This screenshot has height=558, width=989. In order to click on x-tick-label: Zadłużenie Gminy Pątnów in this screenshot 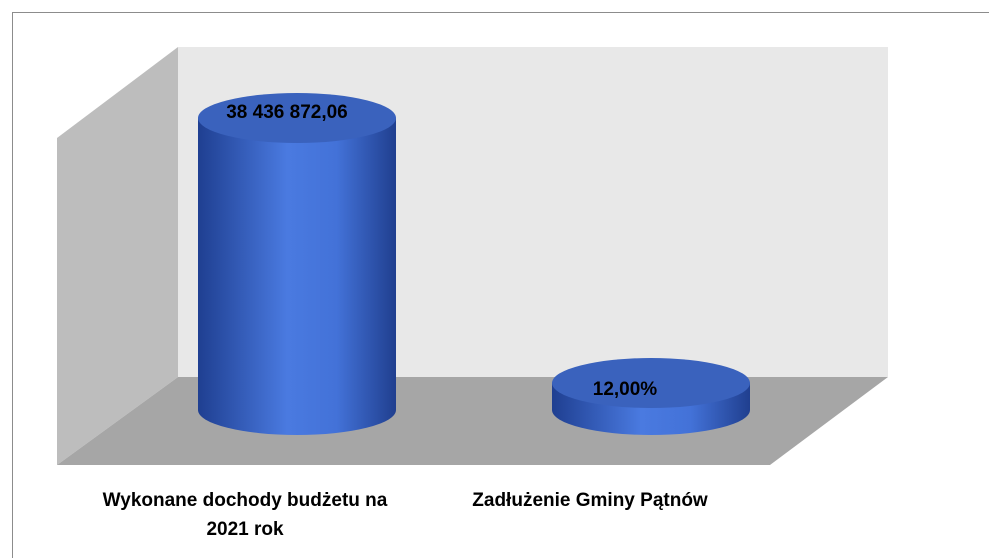, I will do `click(590, 500)`.